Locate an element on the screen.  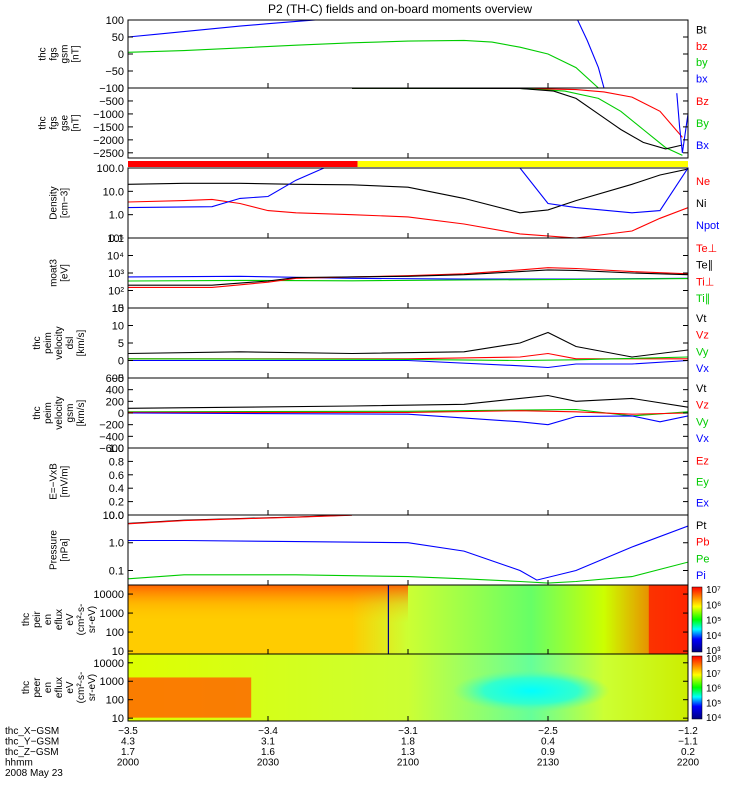
y-tick-label: 15 is located at coordinates (118, 309).